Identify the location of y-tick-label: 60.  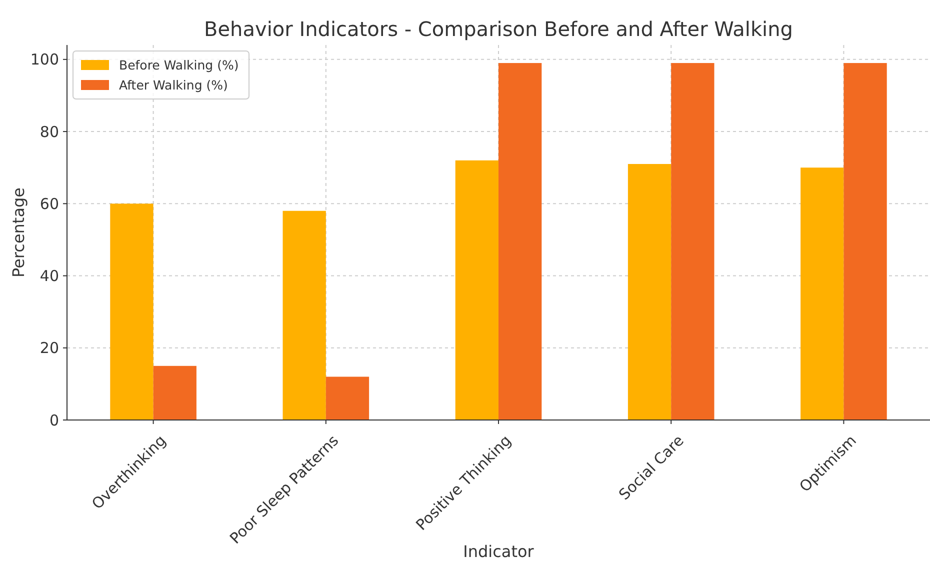
(49, 203).